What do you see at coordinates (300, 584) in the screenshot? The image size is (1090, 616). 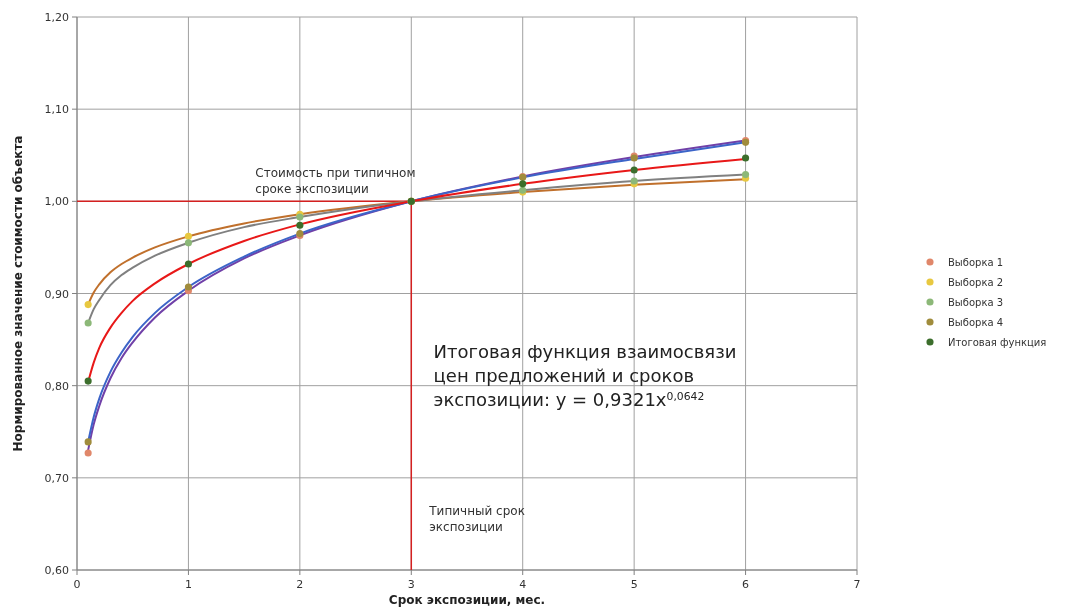 I see `x-tick-label: 2` at bounding box center [300, 584].